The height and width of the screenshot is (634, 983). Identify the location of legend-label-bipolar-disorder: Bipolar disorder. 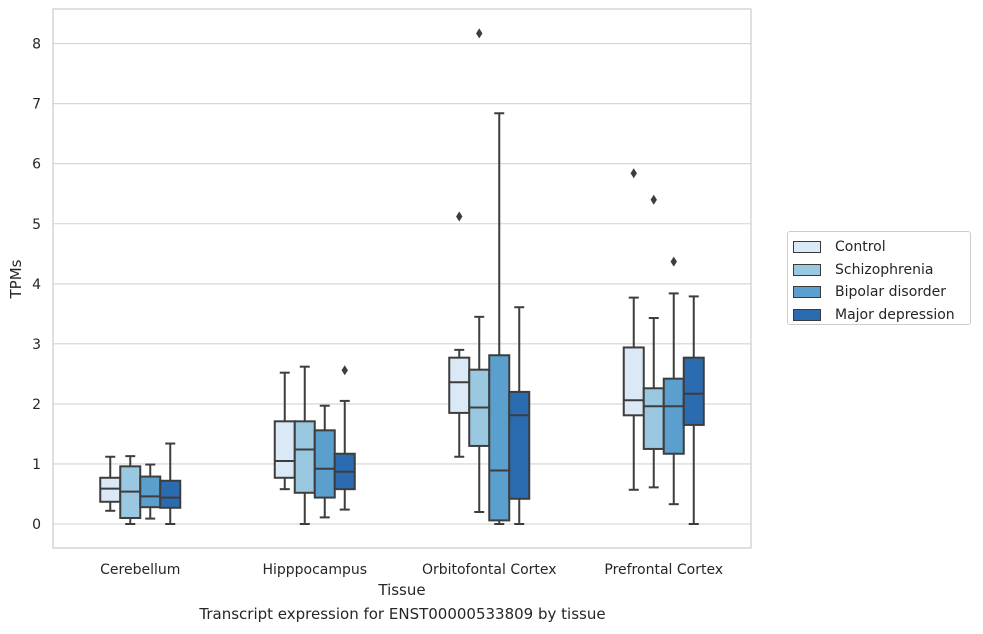
(891, 292).